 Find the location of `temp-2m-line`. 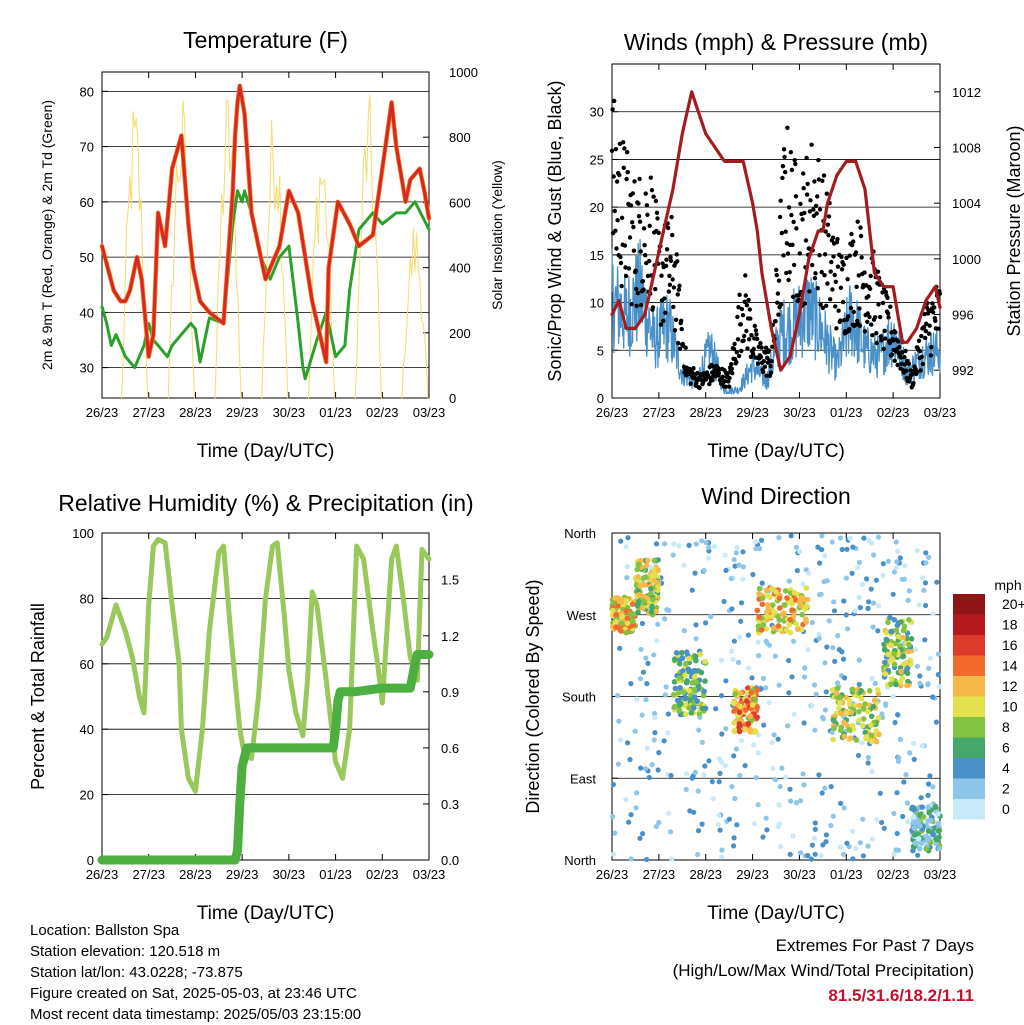

temp-2m-line is located at coordinates (265, 224).